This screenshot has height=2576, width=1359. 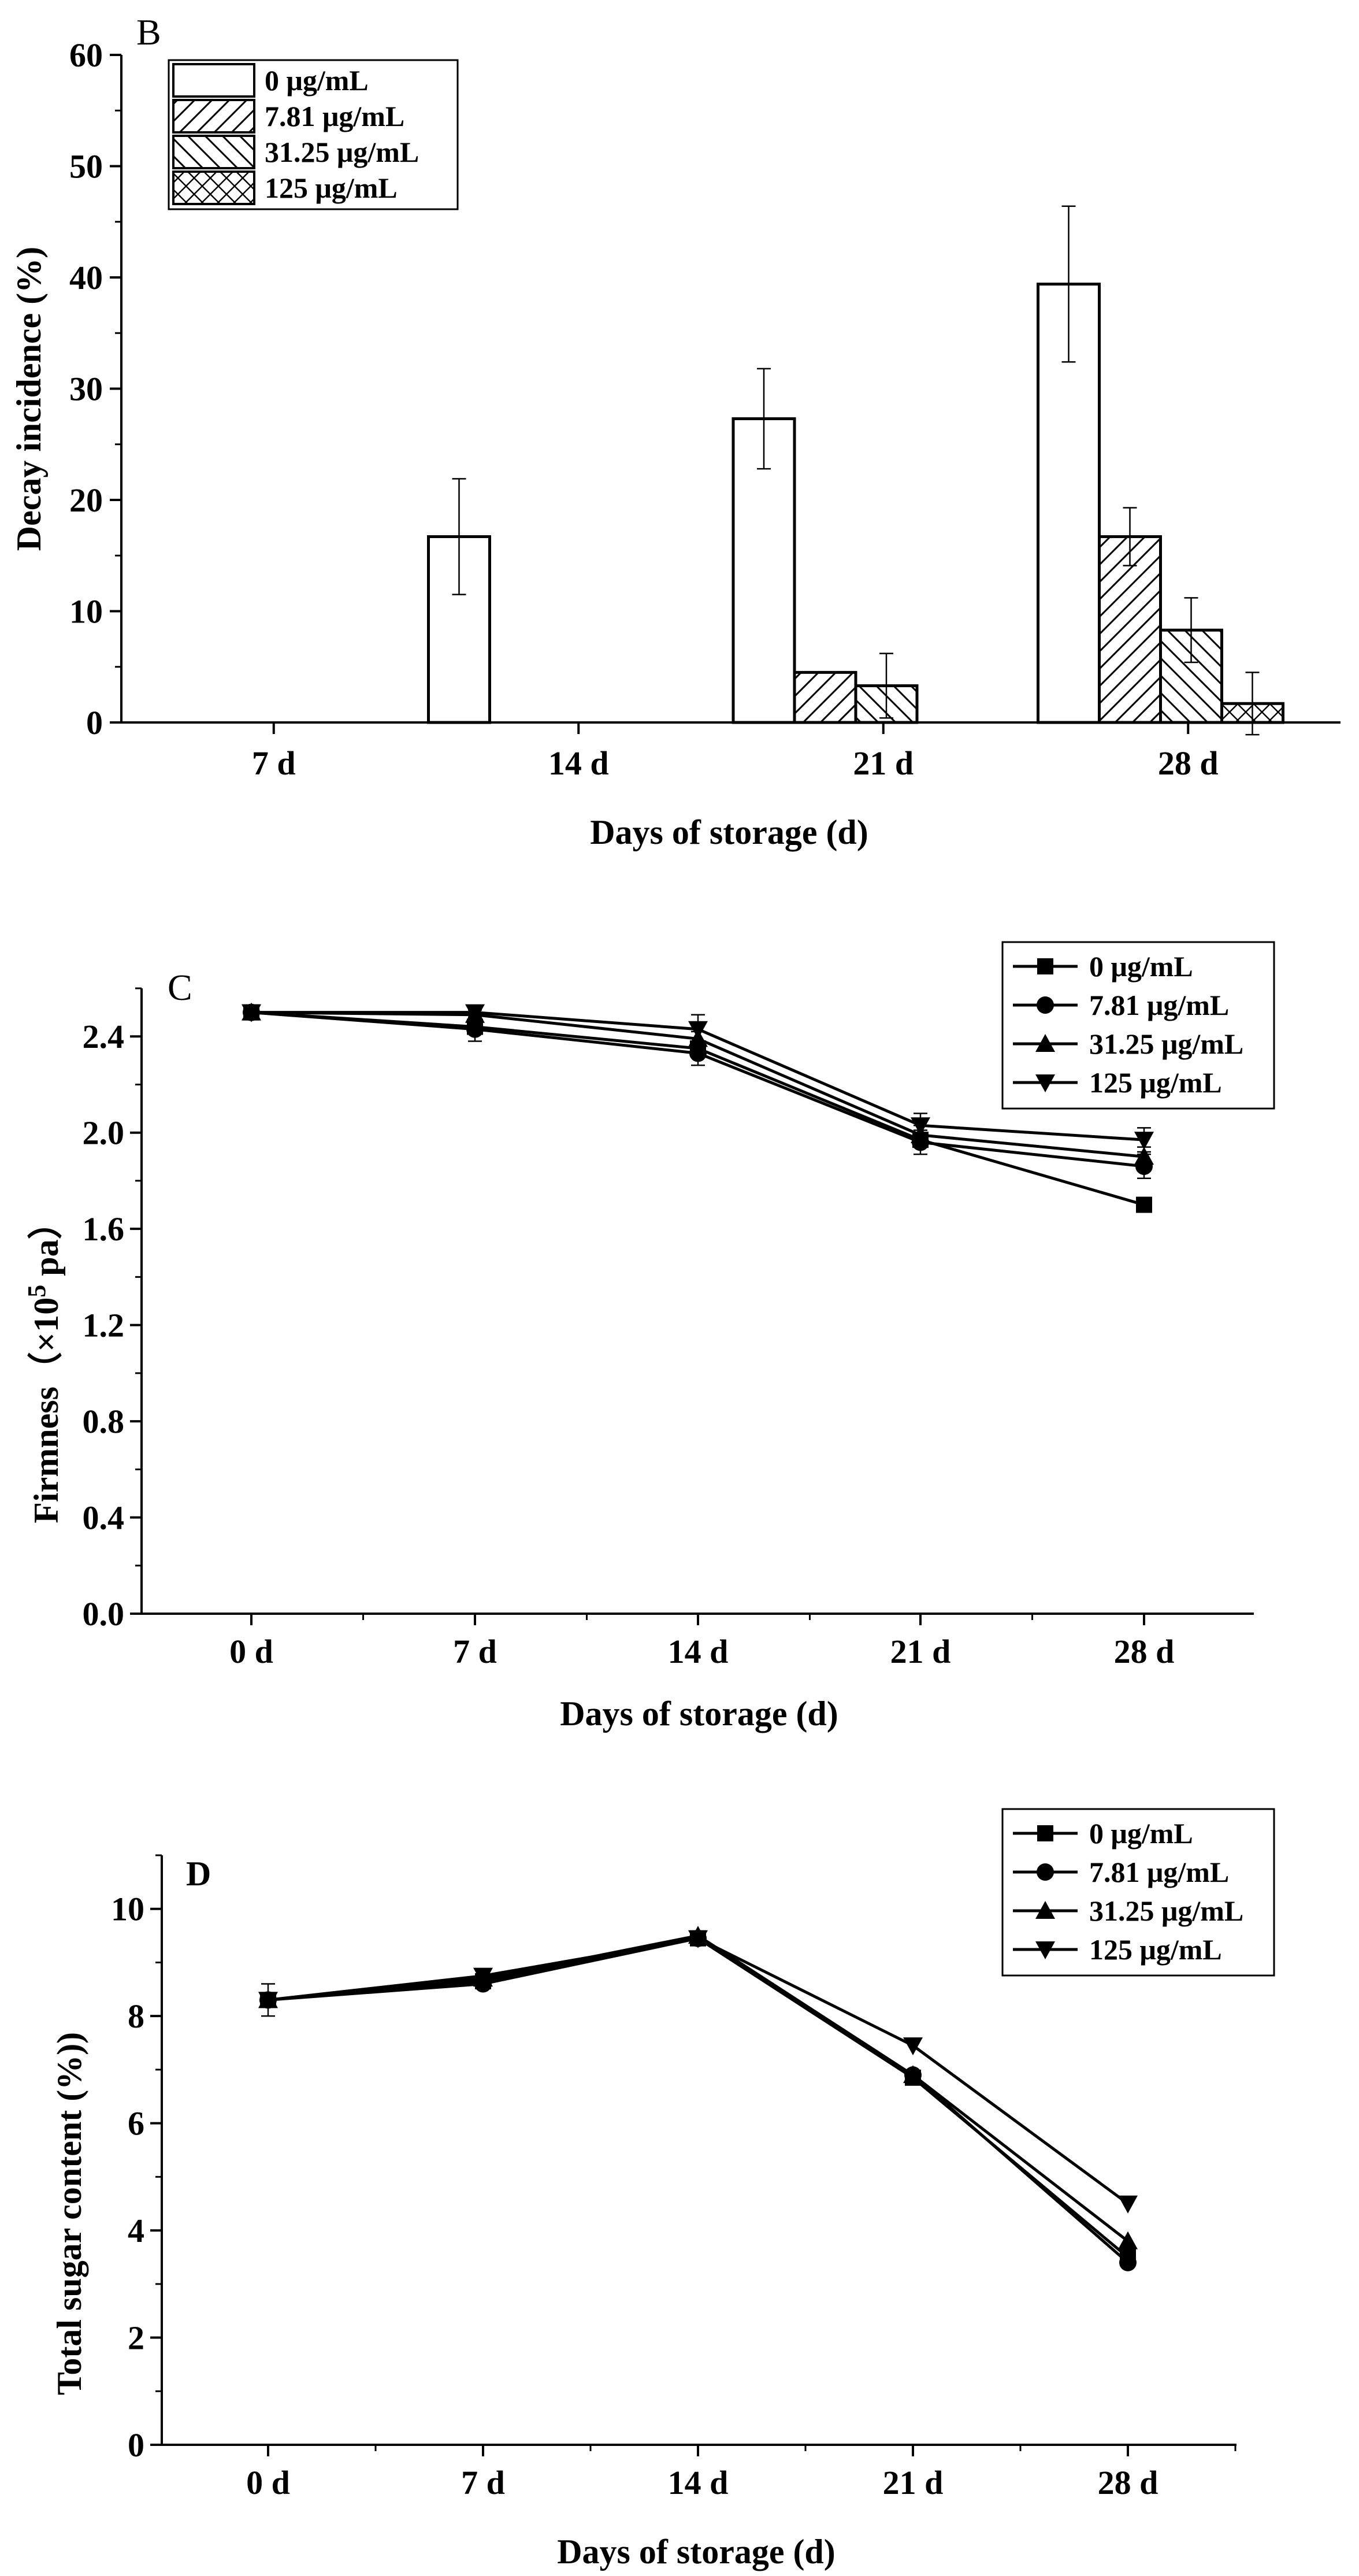 I want to click on point-31-25-g-ml-21-d, so click(x=913, y=2074).